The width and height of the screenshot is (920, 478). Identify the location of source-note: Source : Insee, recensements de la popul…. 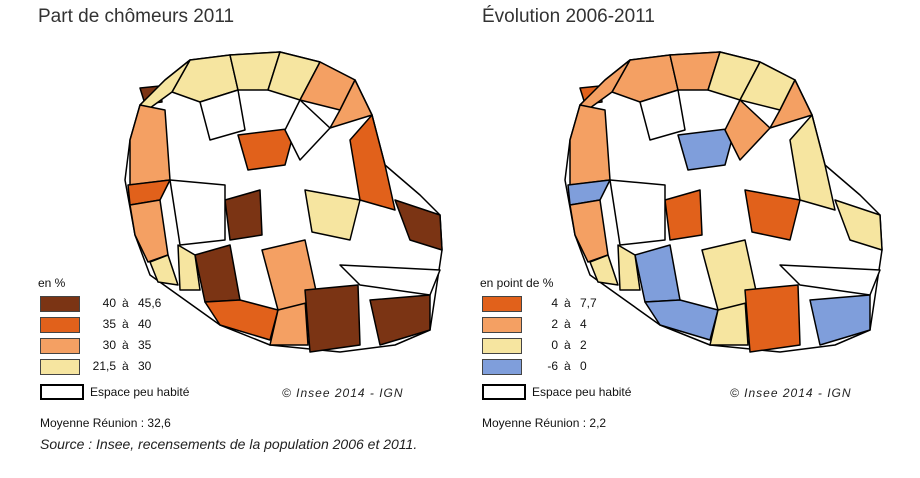
(229, 444).